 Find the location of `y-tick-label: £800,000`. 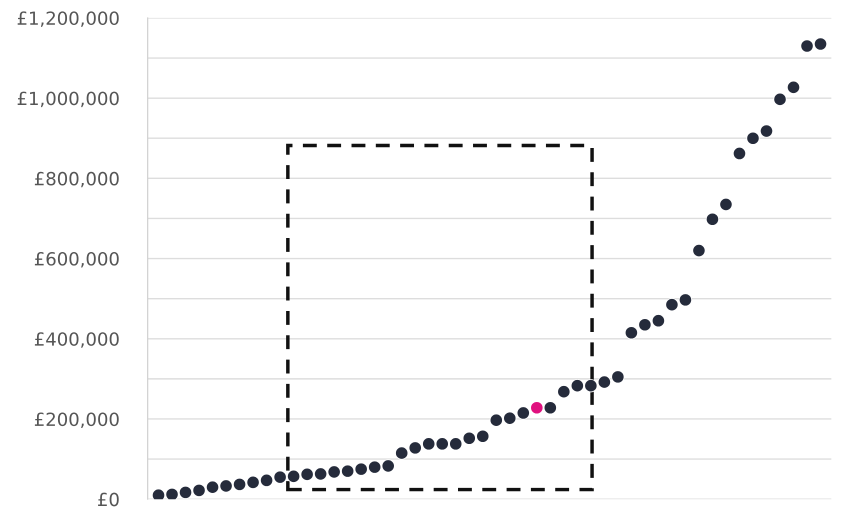

y-tick-label: £800,000 is located at coordinates (76, 180).